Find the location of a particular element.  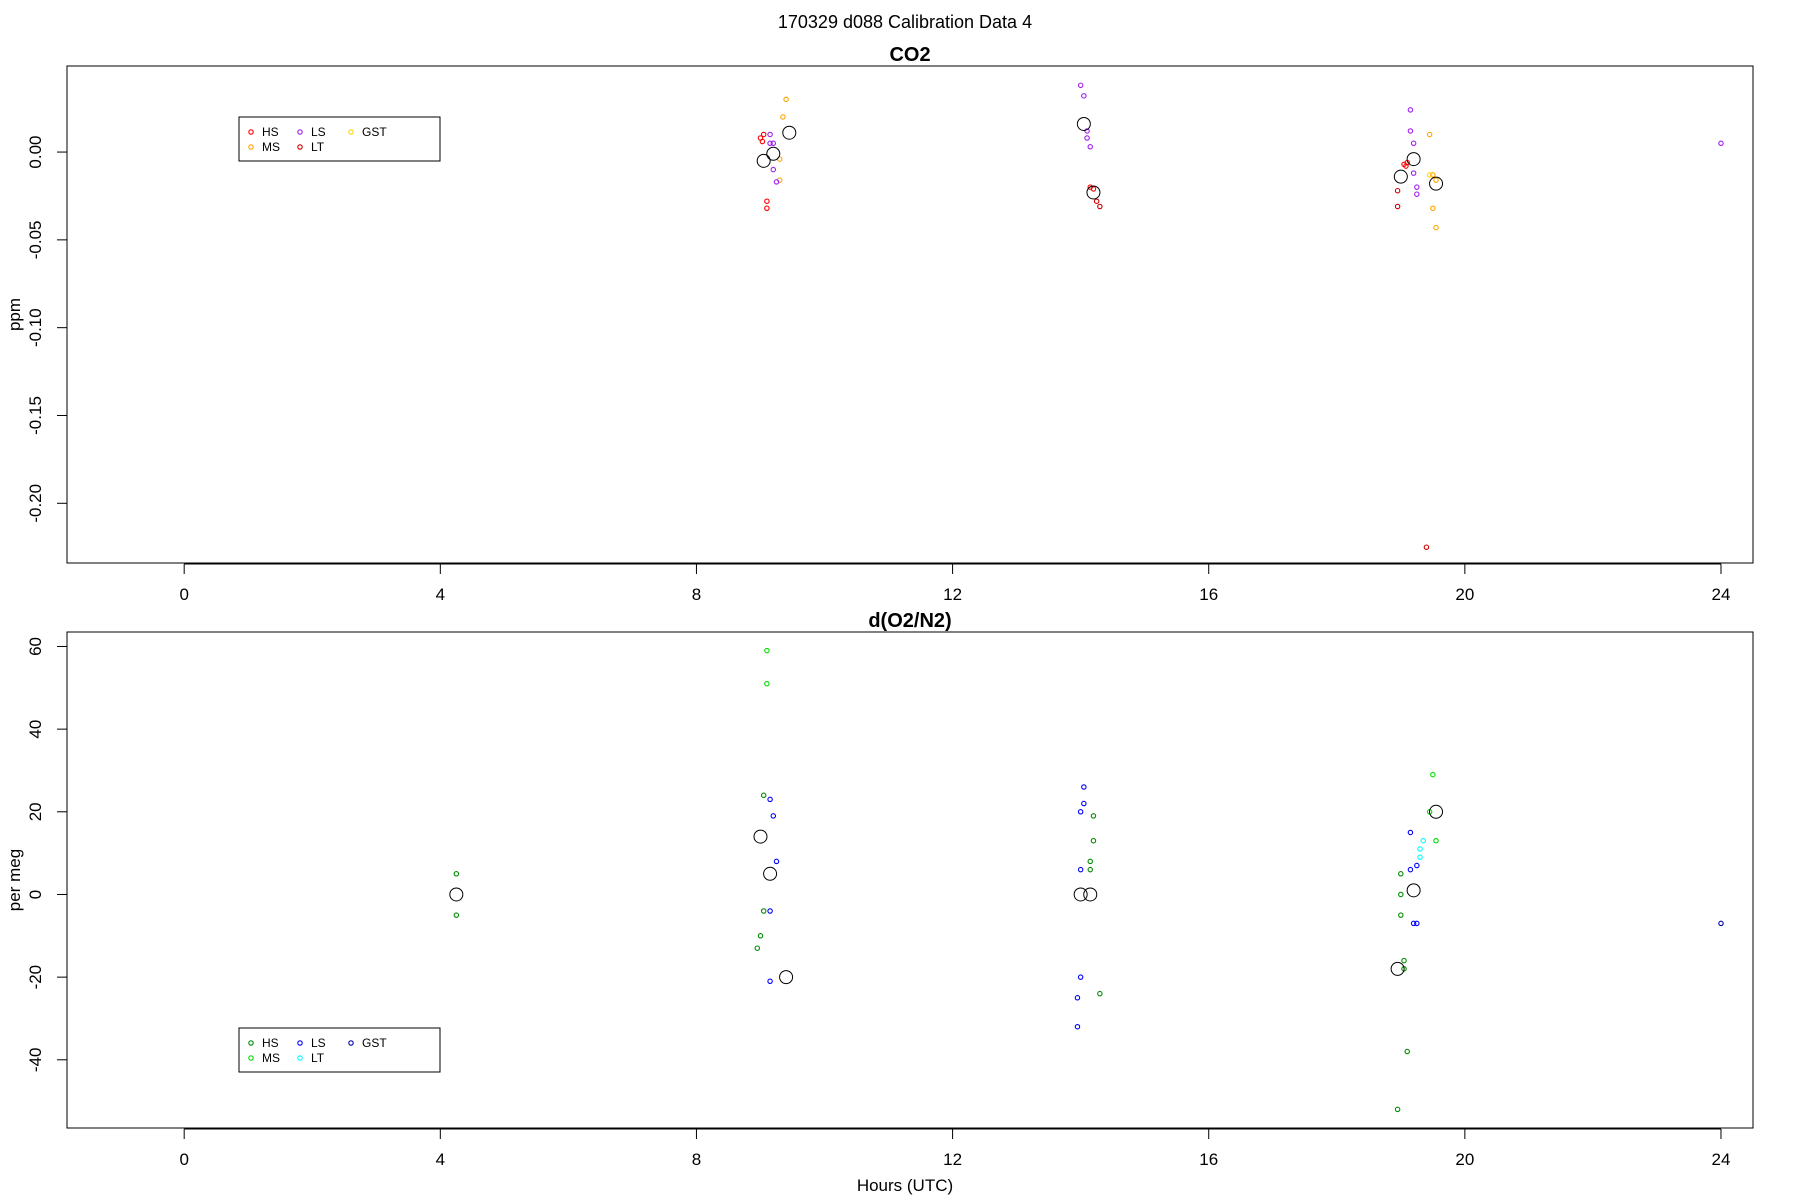

chart1-y-tick-label: 40 is located at coordinates (35, 729).